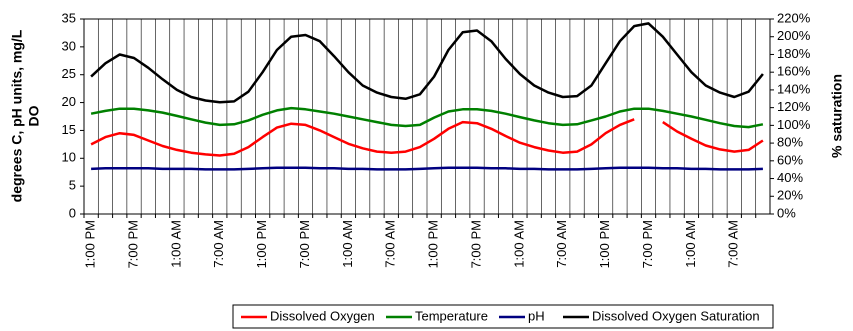 This screenshot has width=853, height=331. Describe the element at coordinates (794, 17) in the screenshot. I see `y2-tick-label: 220%` at that location.